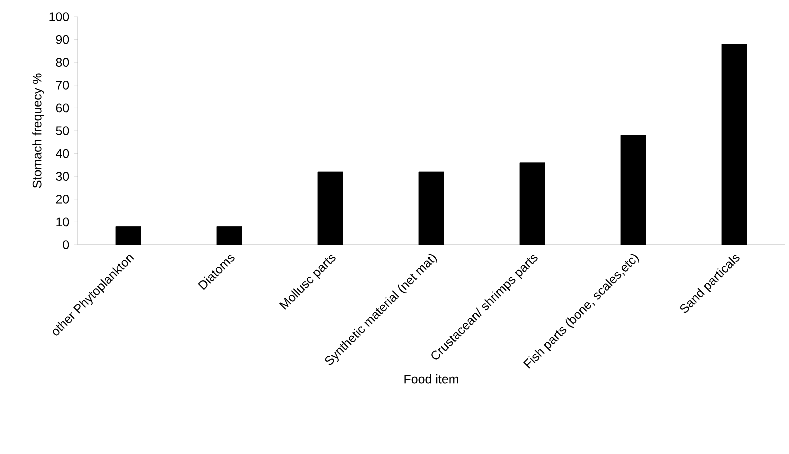 This screenshot has width=789, height=454. Describe the element at coordinates (63, 177) in the screenshot. I see `y-tick-label: 30` at that location.